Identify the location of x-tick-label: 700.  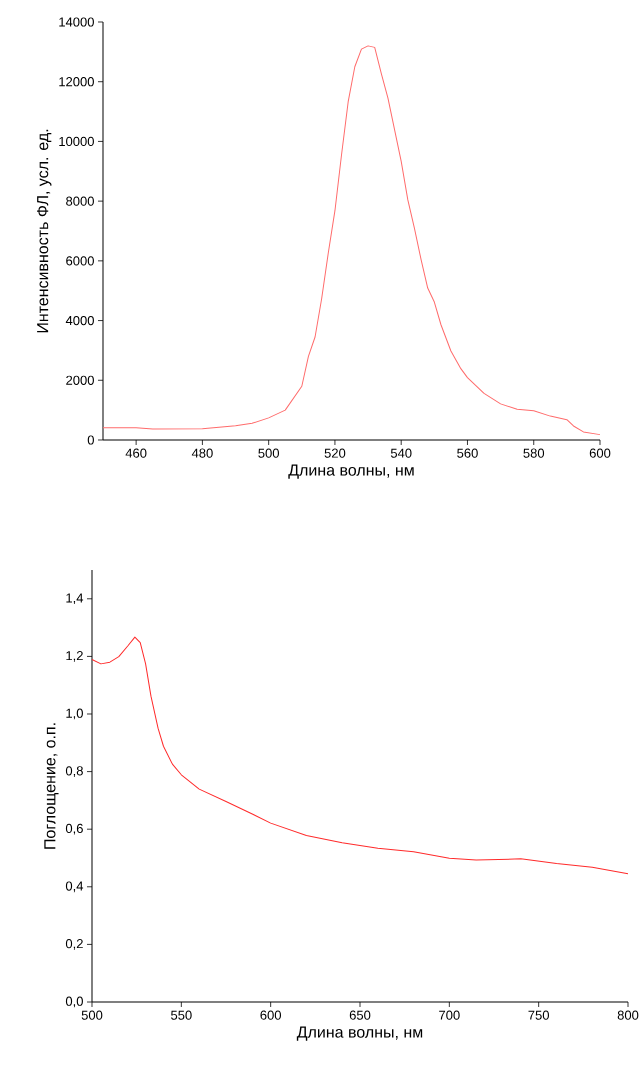
(449, 1015).